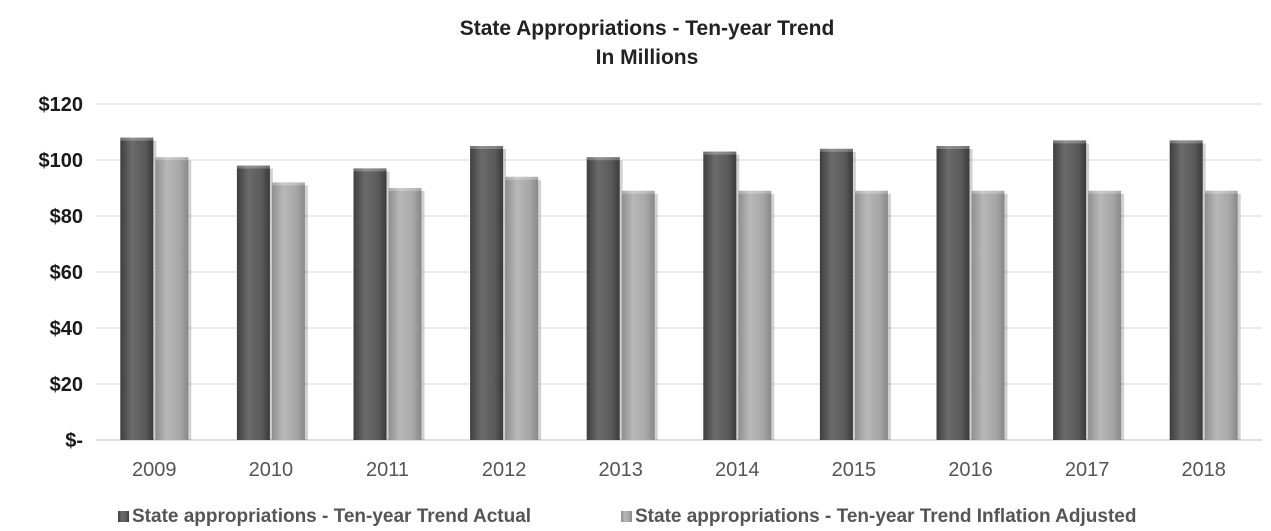 The width and height of the screenshot is (1271, 531). Describe the element at coordinates (74, 441) in the screenshot. I see `y-tick-label: $-` at that location.